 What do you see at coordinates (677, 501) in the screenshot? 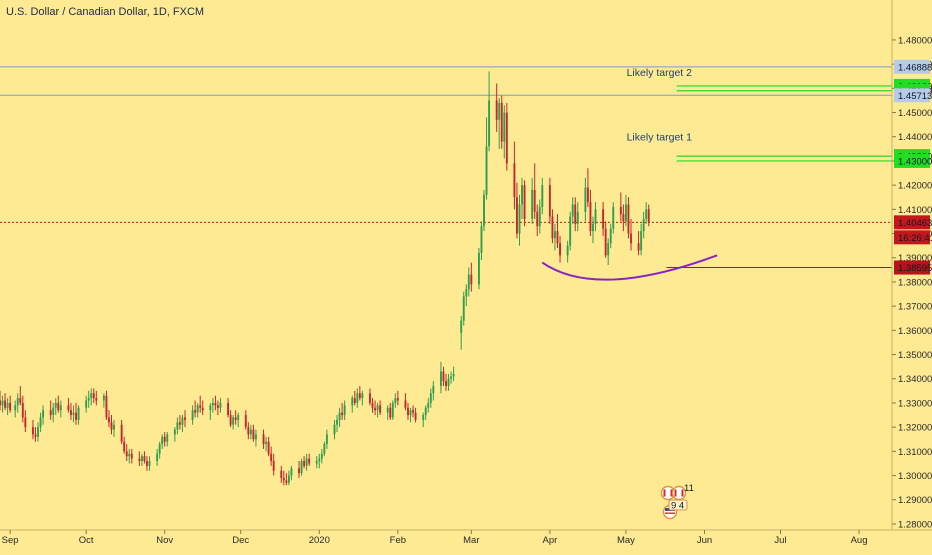
I see `event-badges: 11 9 4` at bounding box center [677, 501].